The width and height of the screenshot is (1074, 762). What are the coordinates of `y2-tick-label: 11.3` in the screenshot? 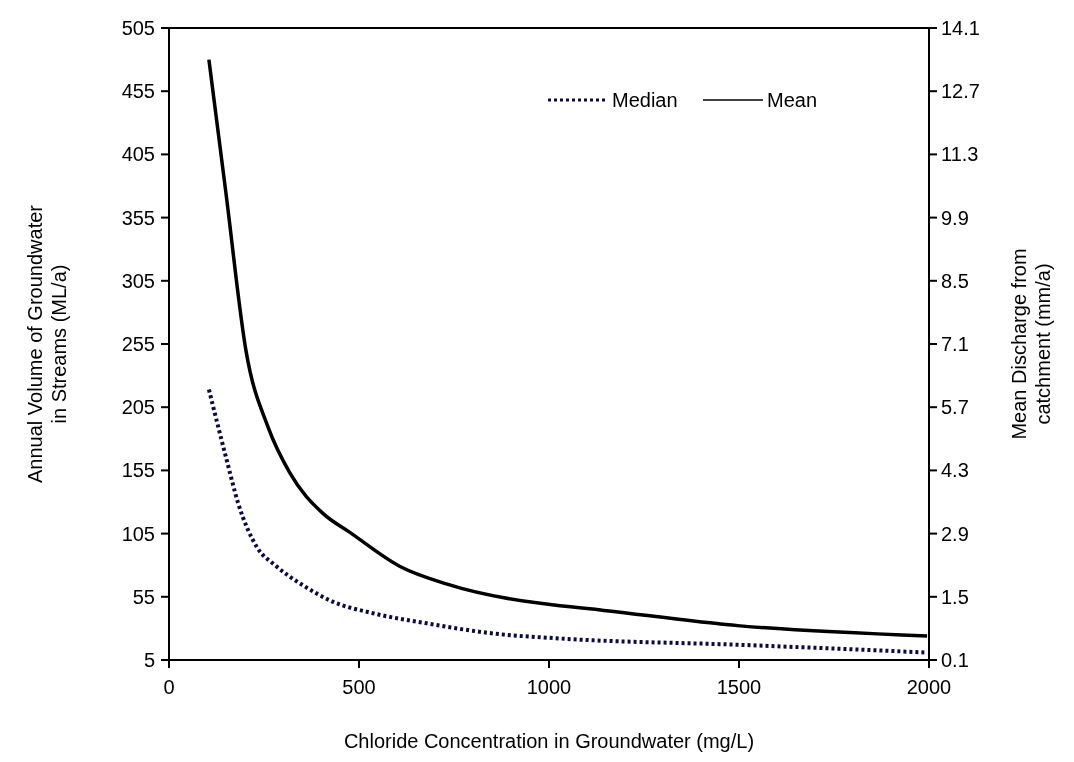 It's located at (960, 154).